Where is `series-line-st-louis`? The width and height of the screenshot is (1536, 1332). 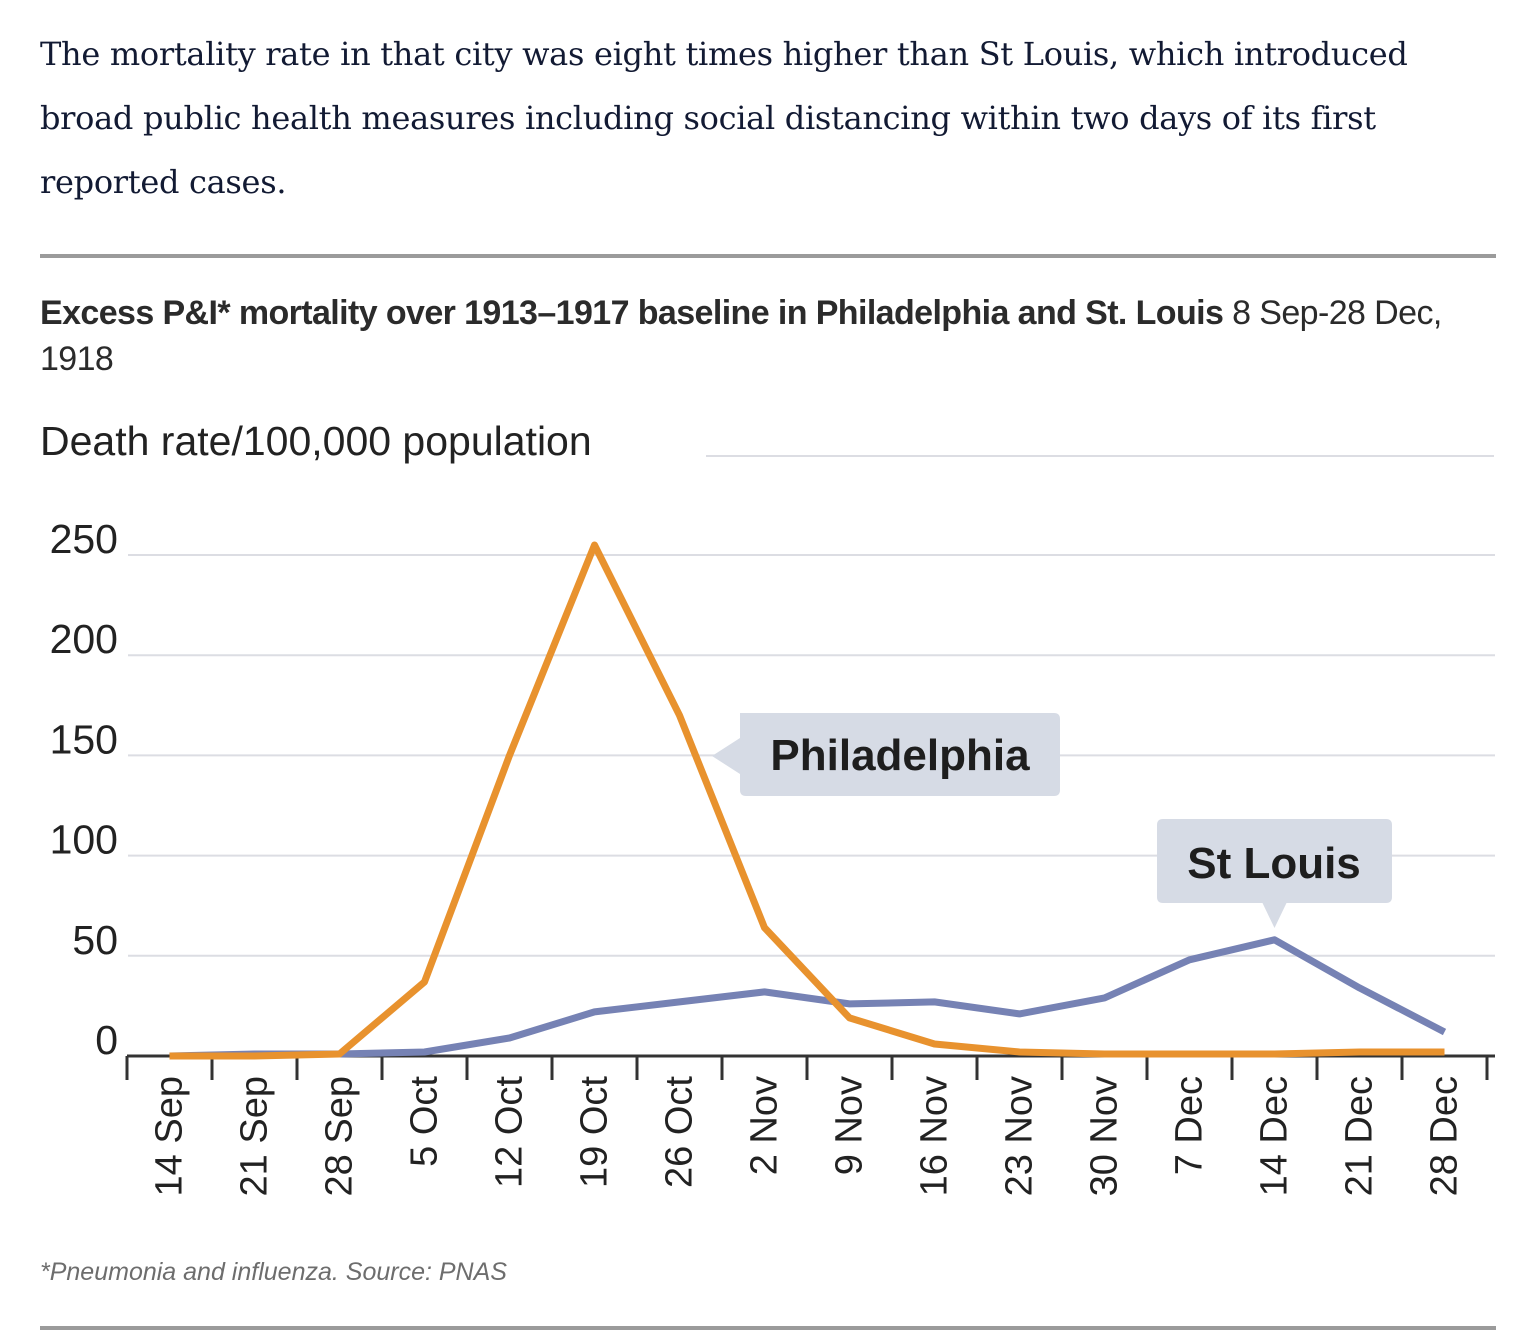 series-line-st-louis is located at coordinates (808, 998).